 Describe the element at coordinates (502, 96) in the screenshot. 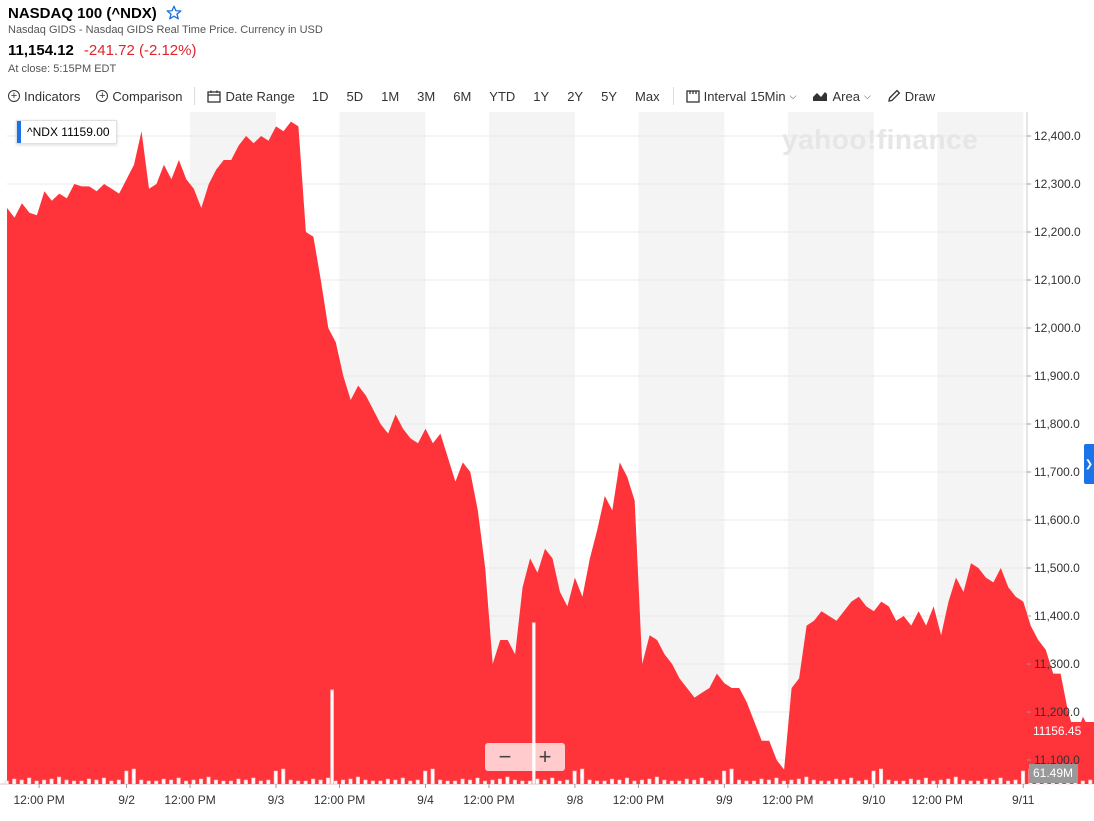

I see `range-ytd: YTD` at that location.